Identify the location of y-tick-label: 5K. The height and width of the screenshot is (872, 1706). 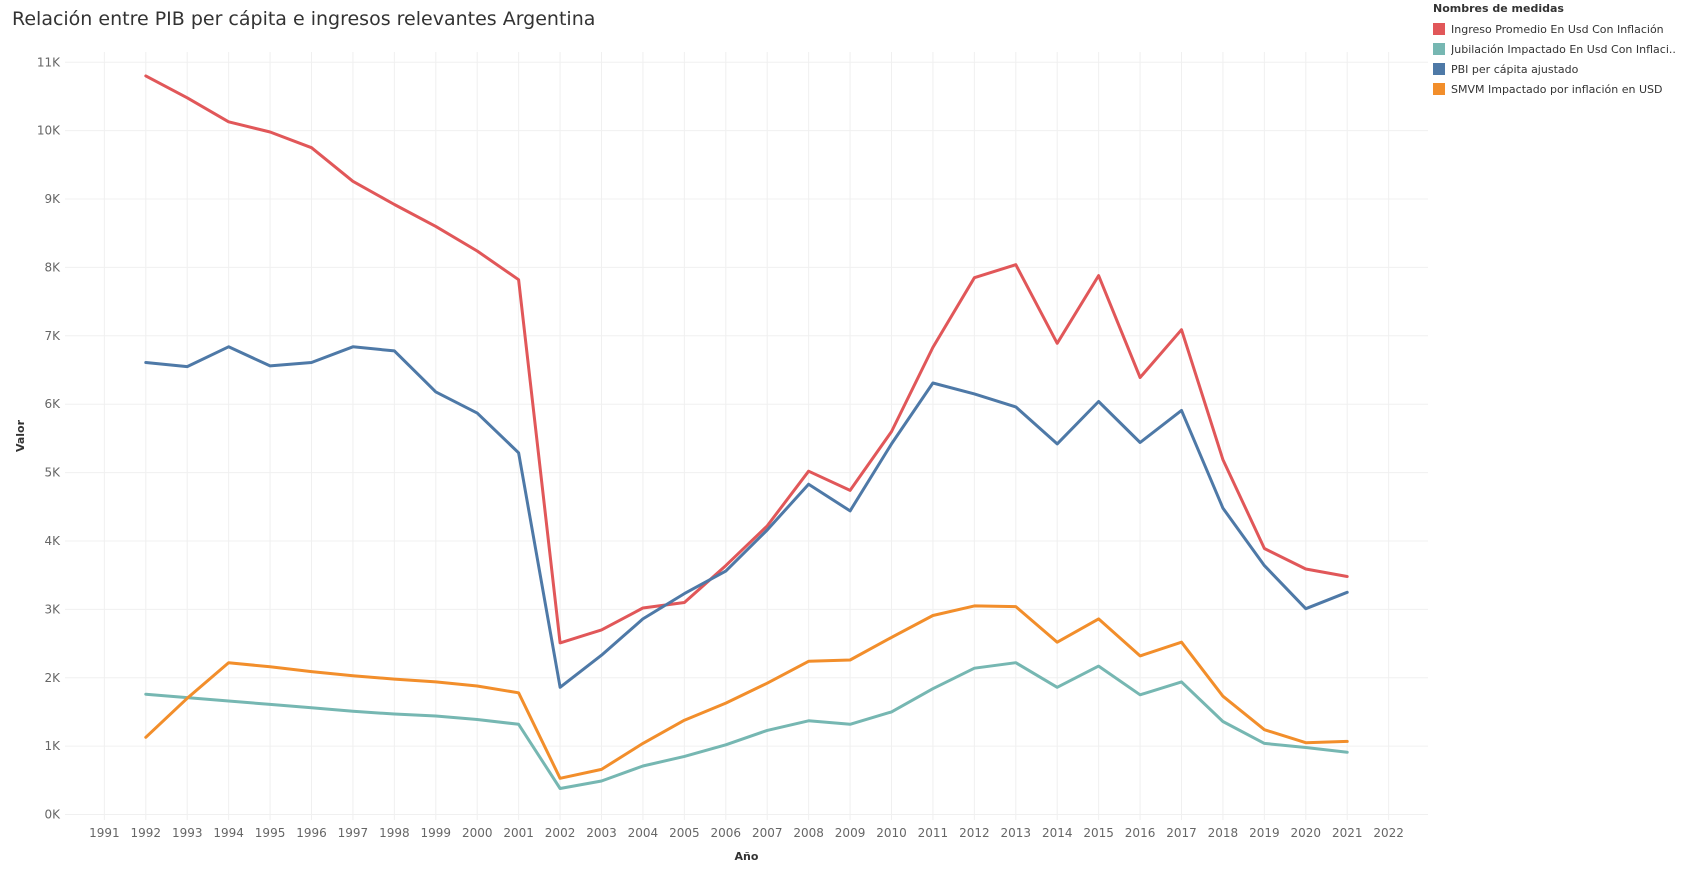
(52, 473).